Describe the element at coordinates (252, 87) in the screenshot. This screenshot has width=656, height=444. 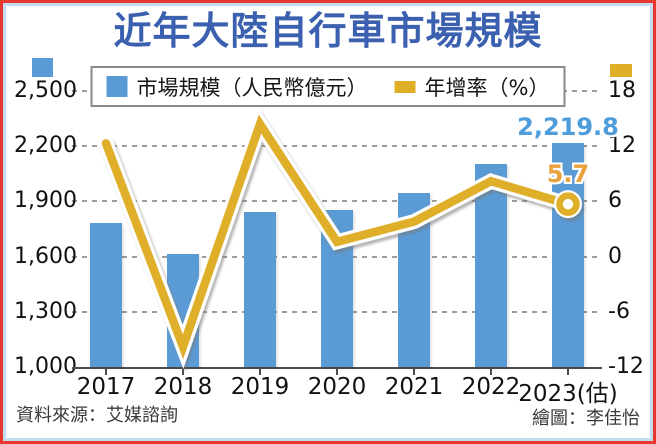
I see `bar-series-label: 市場規模（人民幣億元）` at that location.